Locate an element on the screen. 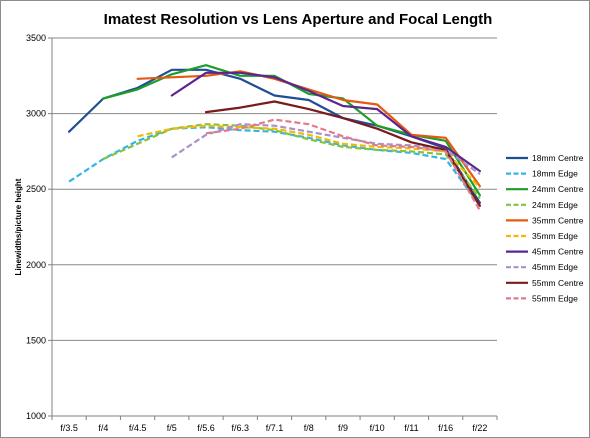  series-line-35mm-edge is located at coordinates (309, 156).